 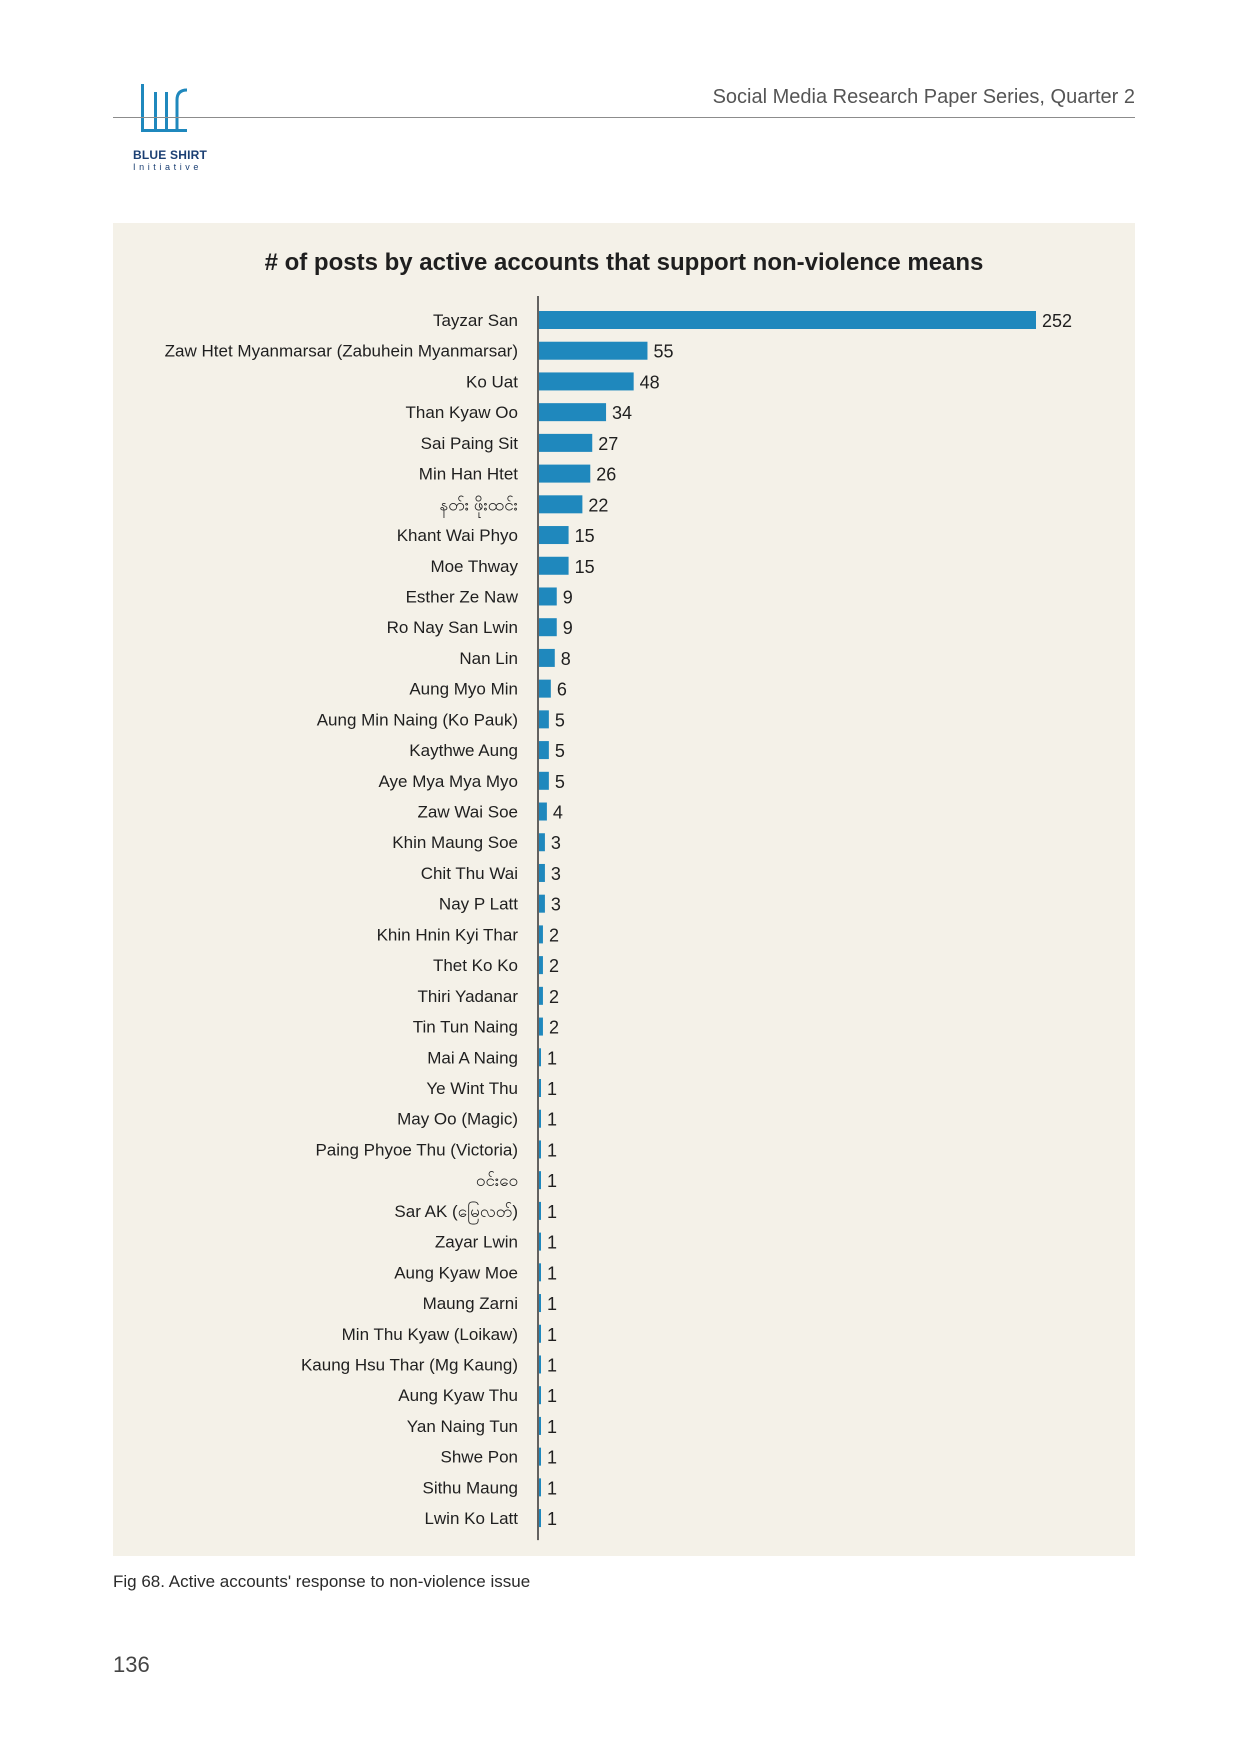 What do you see at coordinates (497, 1180) in the screenshot?
I see `category-label: ဝင်းဝေ` at bounding box center [497, 1180].